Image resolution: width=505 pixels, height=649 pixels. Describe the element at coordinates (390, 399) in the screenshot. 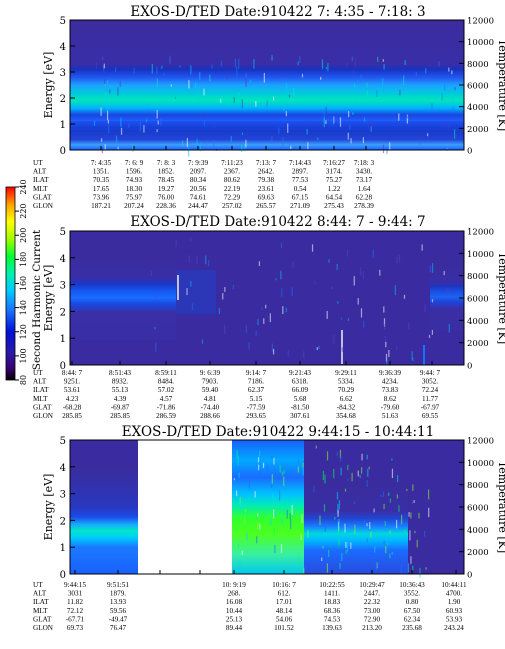

I see `table-cell: 8.62` at that location.